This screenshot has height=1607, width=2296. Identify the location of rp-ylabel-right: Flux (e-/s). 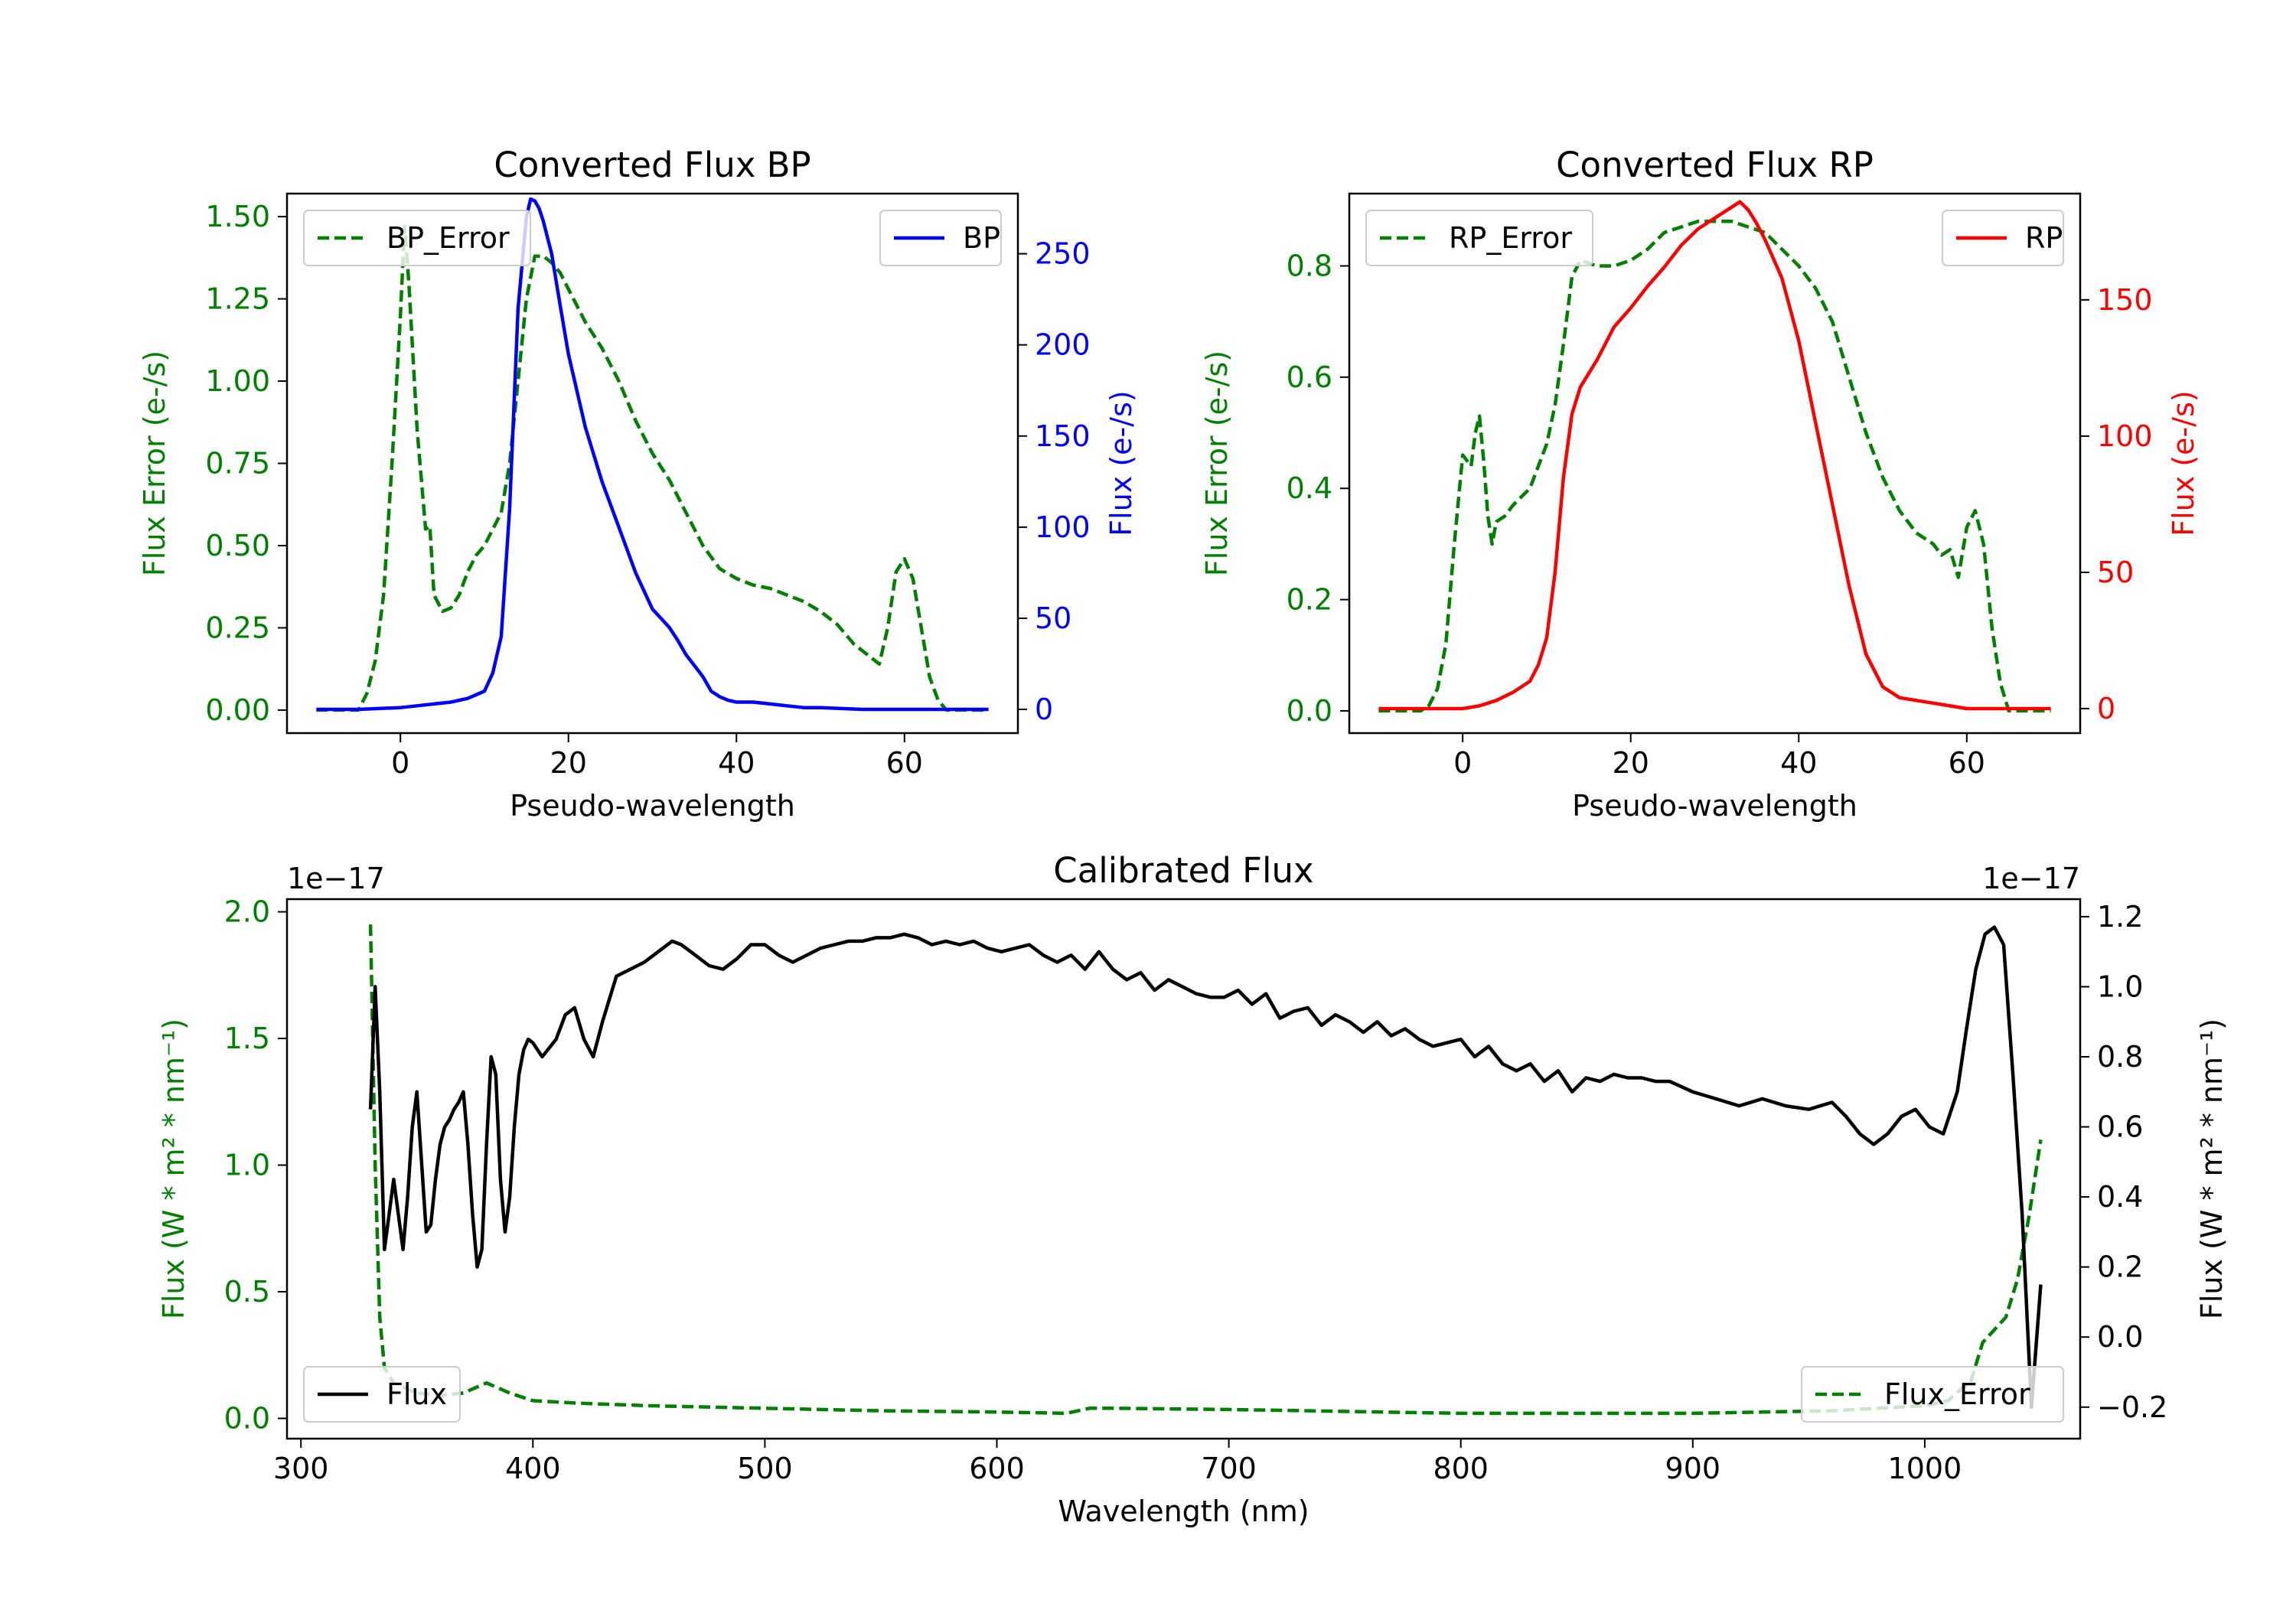
(2183, 463).